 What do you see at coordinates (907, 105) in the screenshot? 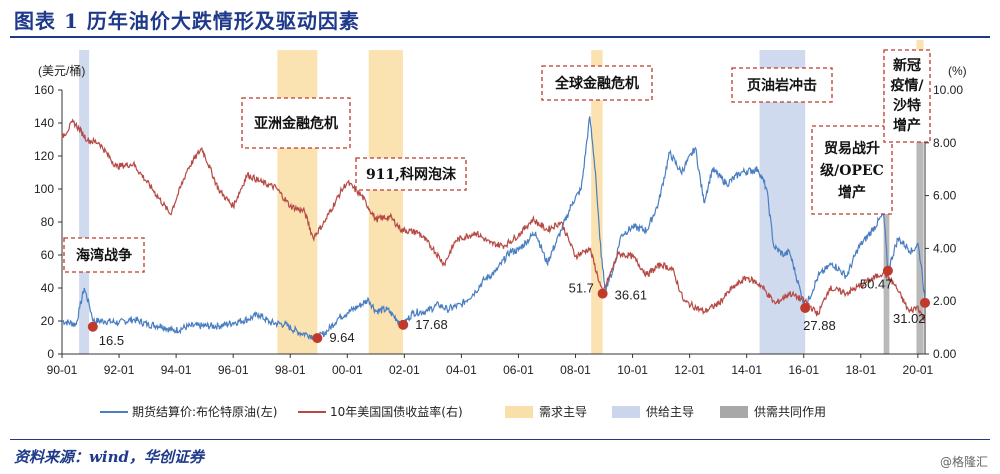
I see `annotation-text: 沙特` at bounding box center [907, 105].